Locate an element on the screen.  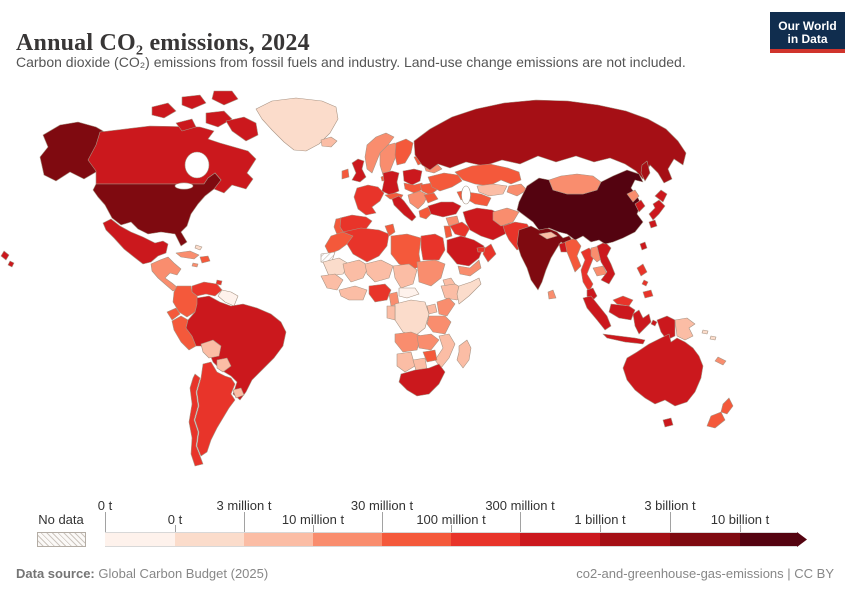
region-senegal-guinea is located at coordinates (332, 282).